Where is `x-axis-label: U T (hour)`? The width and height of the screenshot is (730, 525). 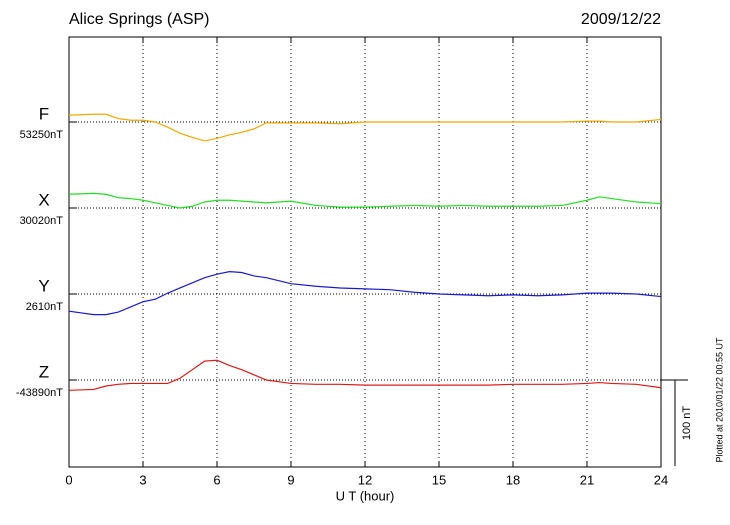 x-axis-label: U T (hour) is located at coordinates (365, 495).